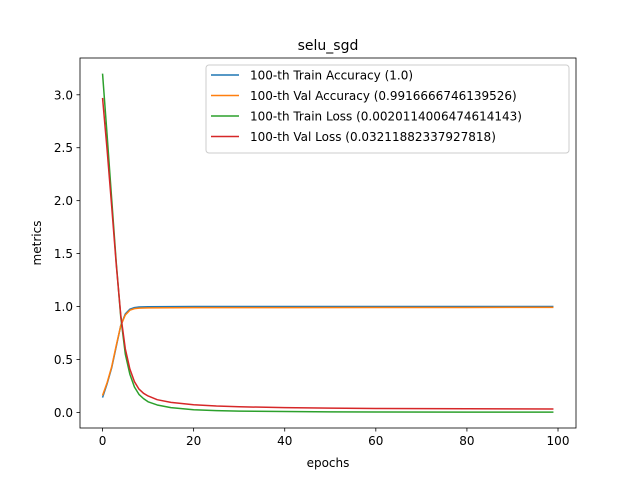 This screenshot has width=640, height=480. What do you see at coordinates (328, 46) in the screenshot?
I see `chart-title: selu_sgd` at bounding box center [328, 46].